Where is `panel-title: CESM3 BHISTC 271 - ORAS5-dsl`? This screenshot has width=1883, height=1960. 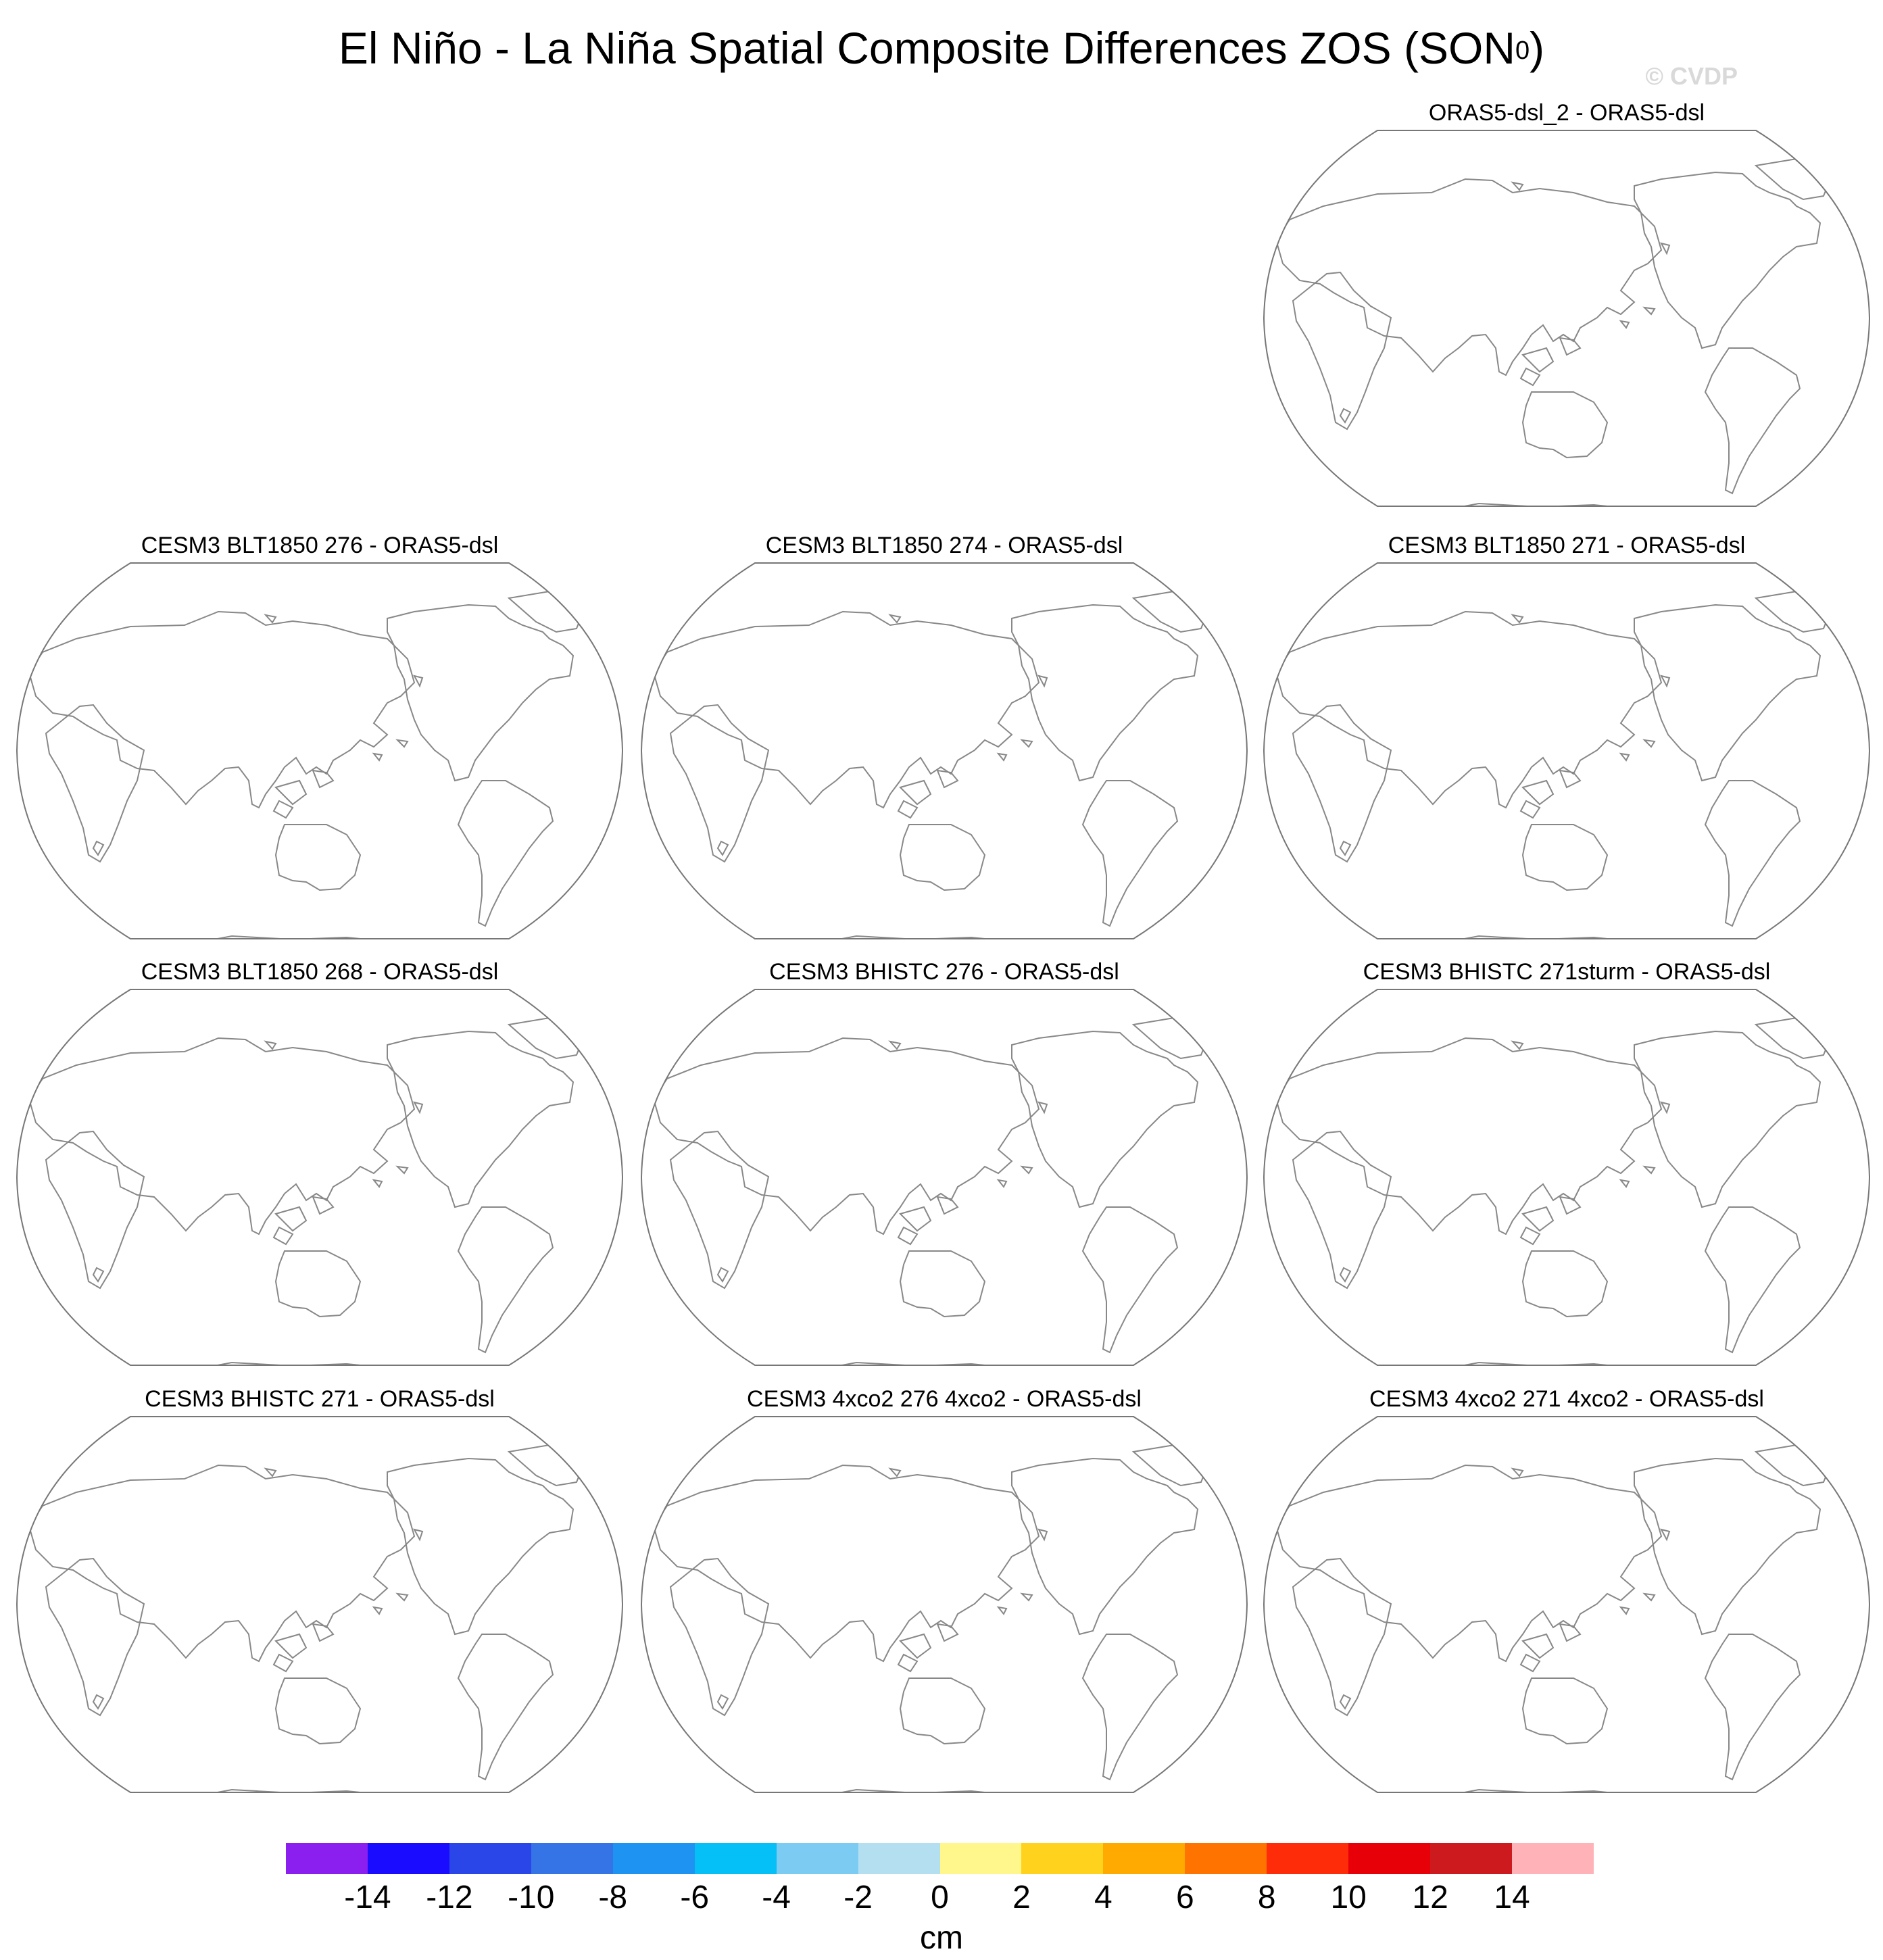 panel-title: CESM3 BHISTC 271 - ORAS5-dsl is located at coordinates (320, 1399).